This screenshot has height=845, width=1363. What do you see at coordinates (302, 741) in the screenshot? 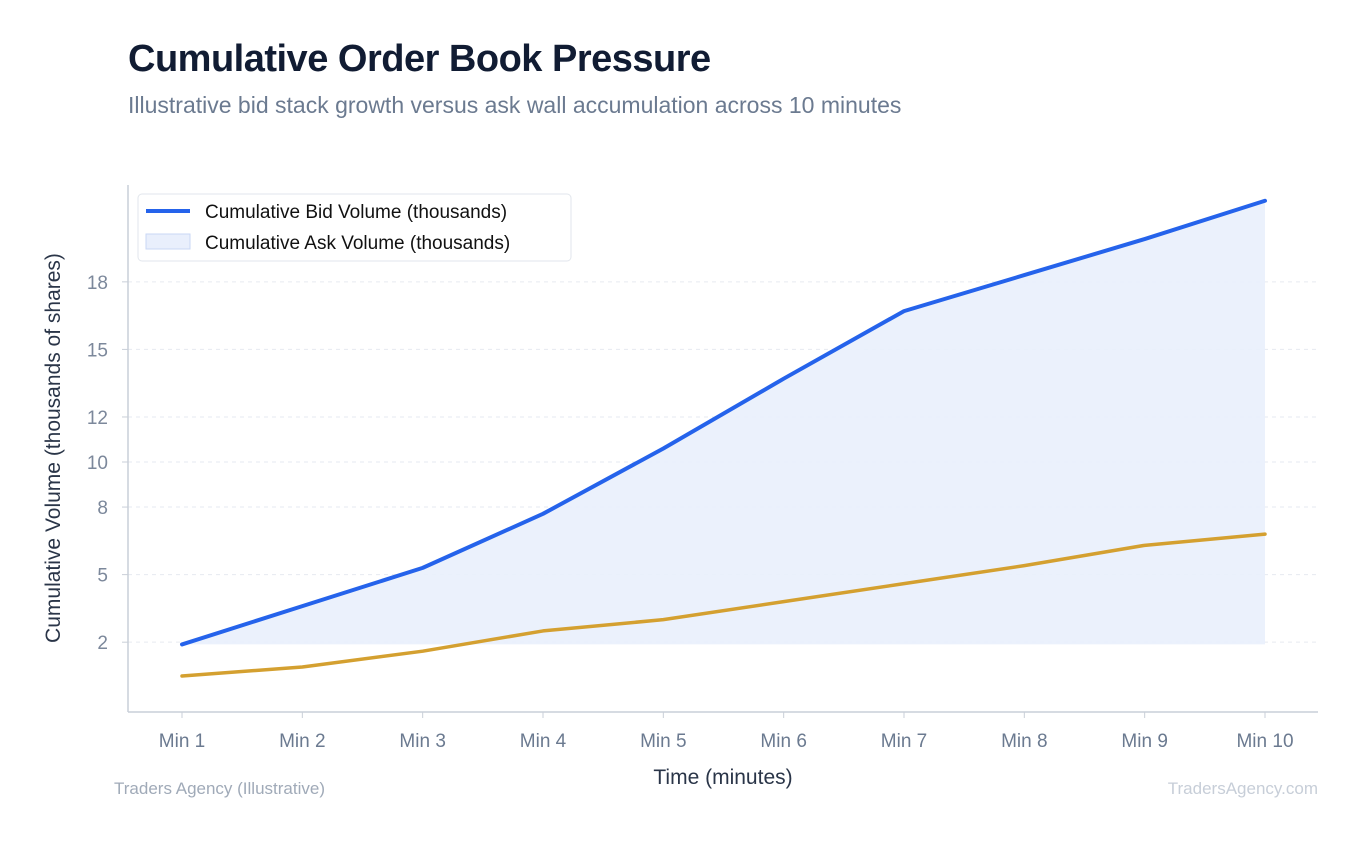
I see `x-tick-label: Min 2` at bounding box center [302, 741].